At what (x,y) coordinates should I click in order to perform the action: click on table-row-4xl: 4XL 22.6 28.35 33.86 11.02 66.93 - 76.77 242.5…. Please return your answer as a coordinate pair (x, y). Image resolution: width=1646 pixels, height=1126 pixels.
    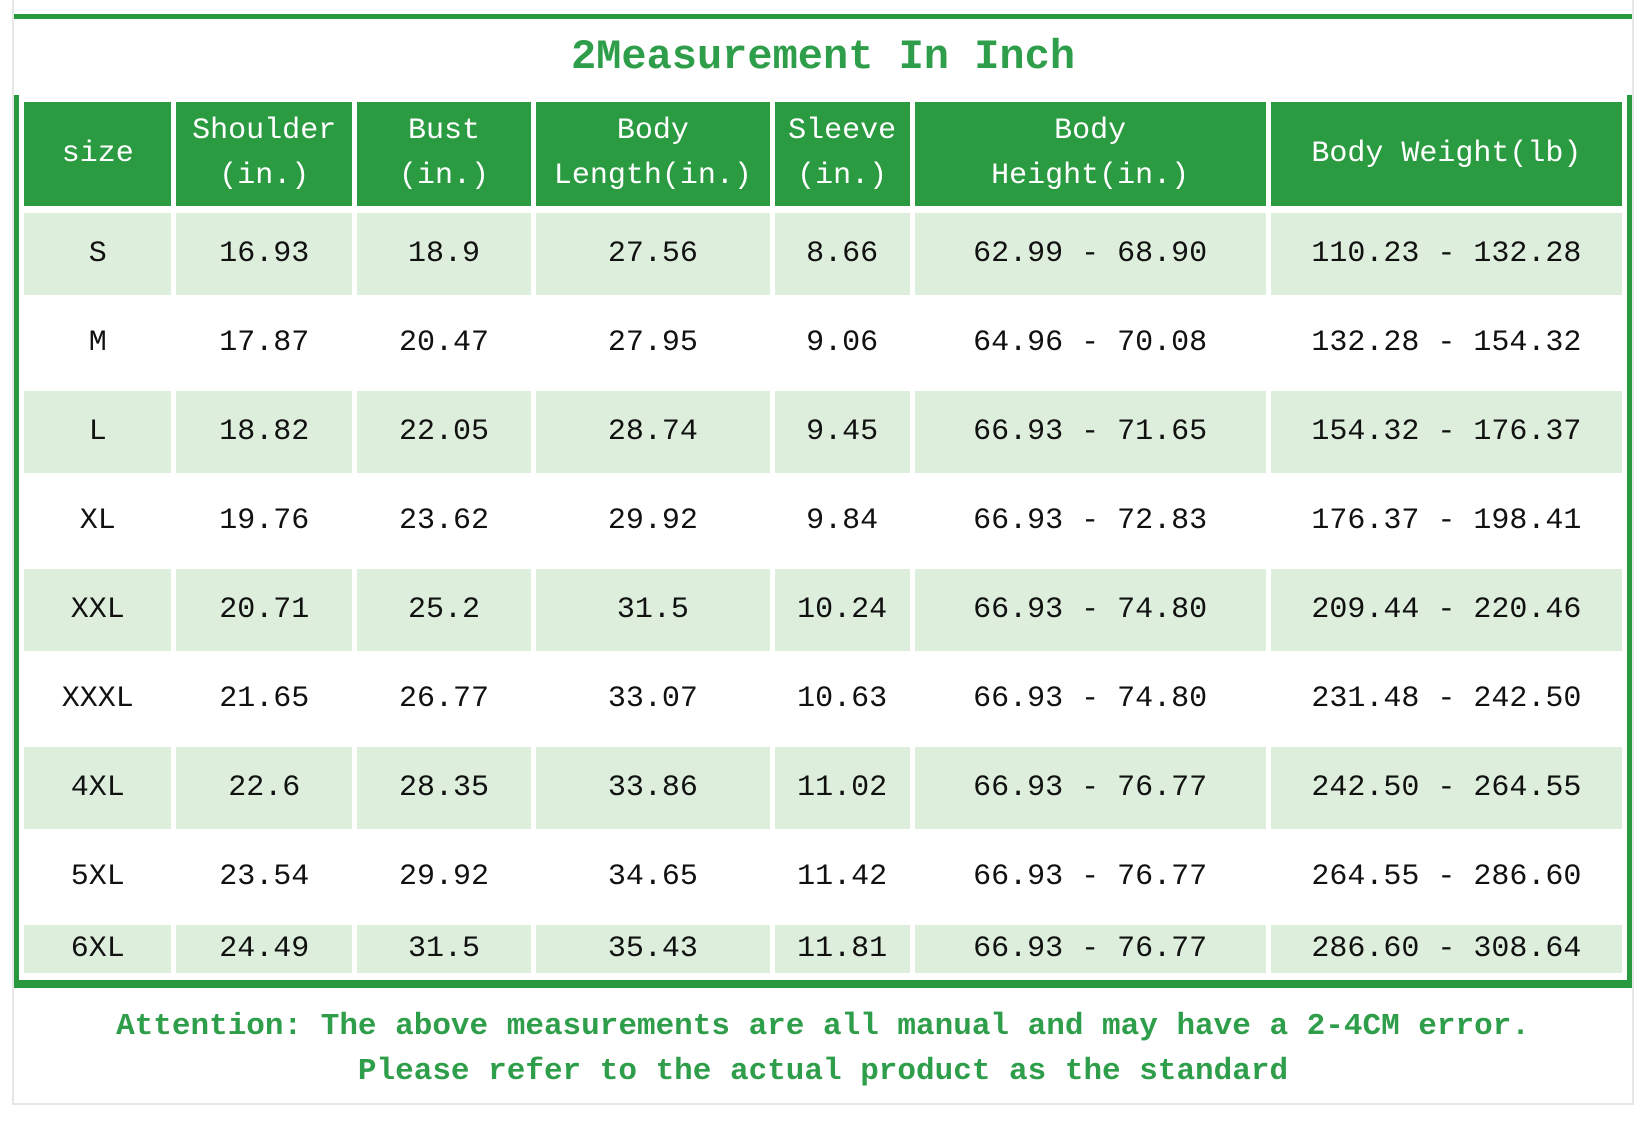
    Looking at the image, I should click on (823, 788).